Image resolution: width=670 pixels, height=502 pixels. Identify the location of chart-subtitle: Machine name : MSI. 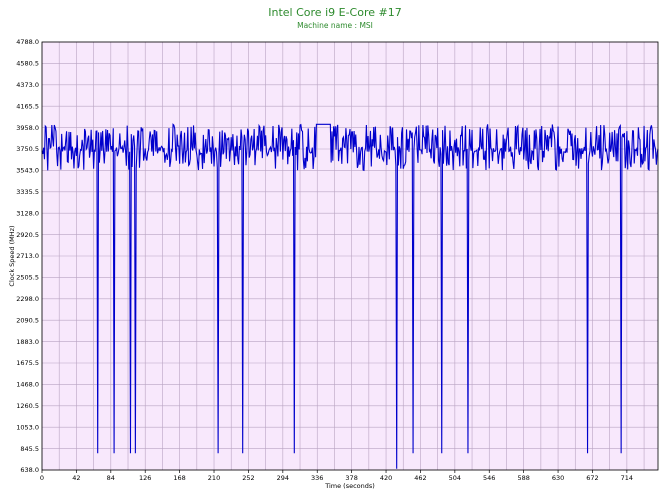
(335, 25).